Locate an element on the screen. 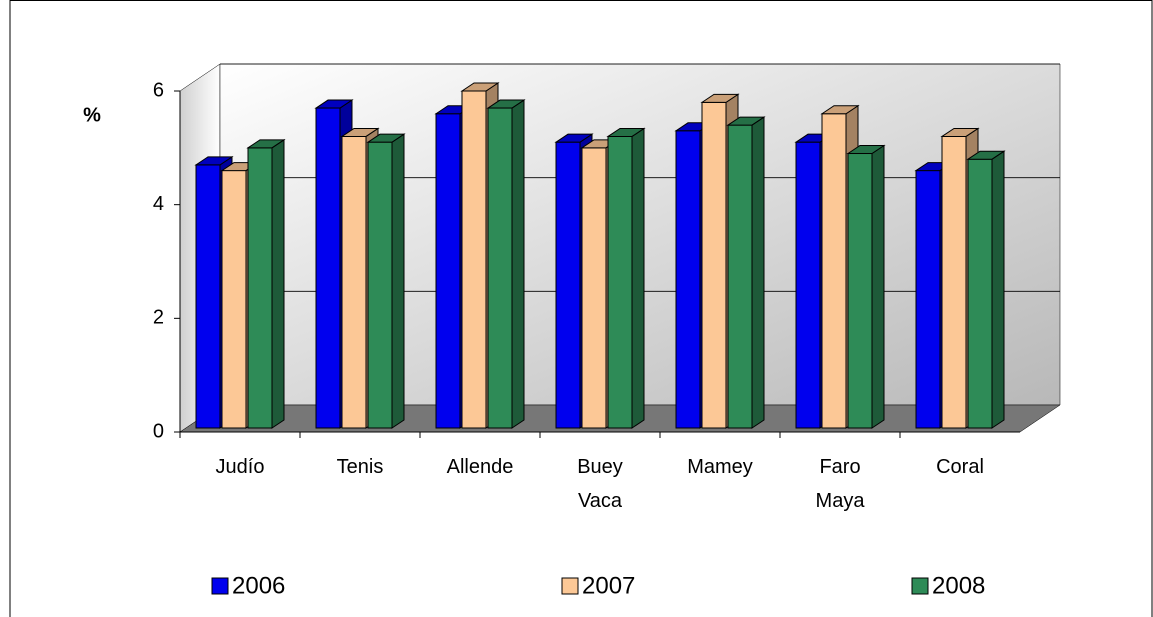 This screenshot has width=1153, height=617. y-tick-label: 0 is located at coordinates (158, 431).